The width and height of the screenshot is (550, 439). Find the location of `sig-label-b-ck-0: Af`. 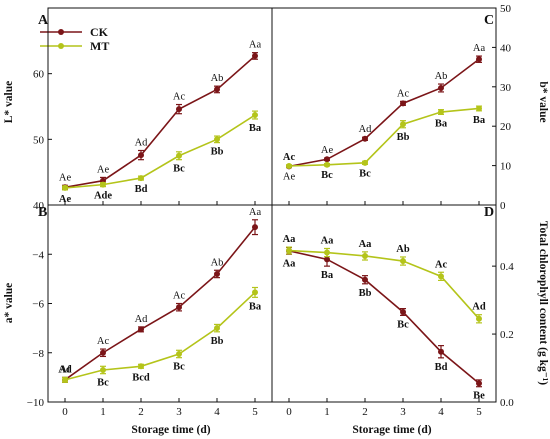

sig-label-b-ck-0: Af is located at coordinates (65, 369).